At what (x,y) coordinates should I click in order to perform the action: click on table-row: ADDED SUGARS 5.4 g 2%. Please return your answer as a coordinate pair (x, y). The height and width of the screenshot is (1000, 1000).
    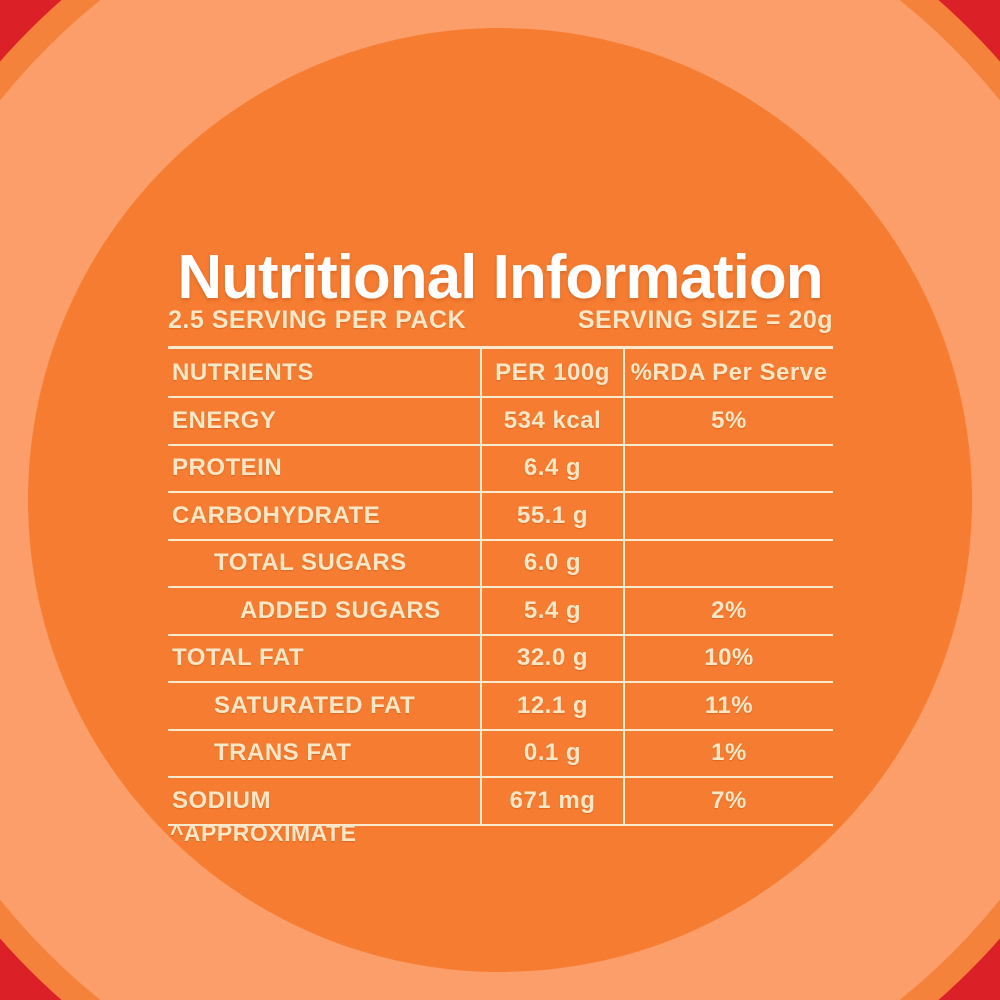
    Looking at the image, I should click on (500, 612).